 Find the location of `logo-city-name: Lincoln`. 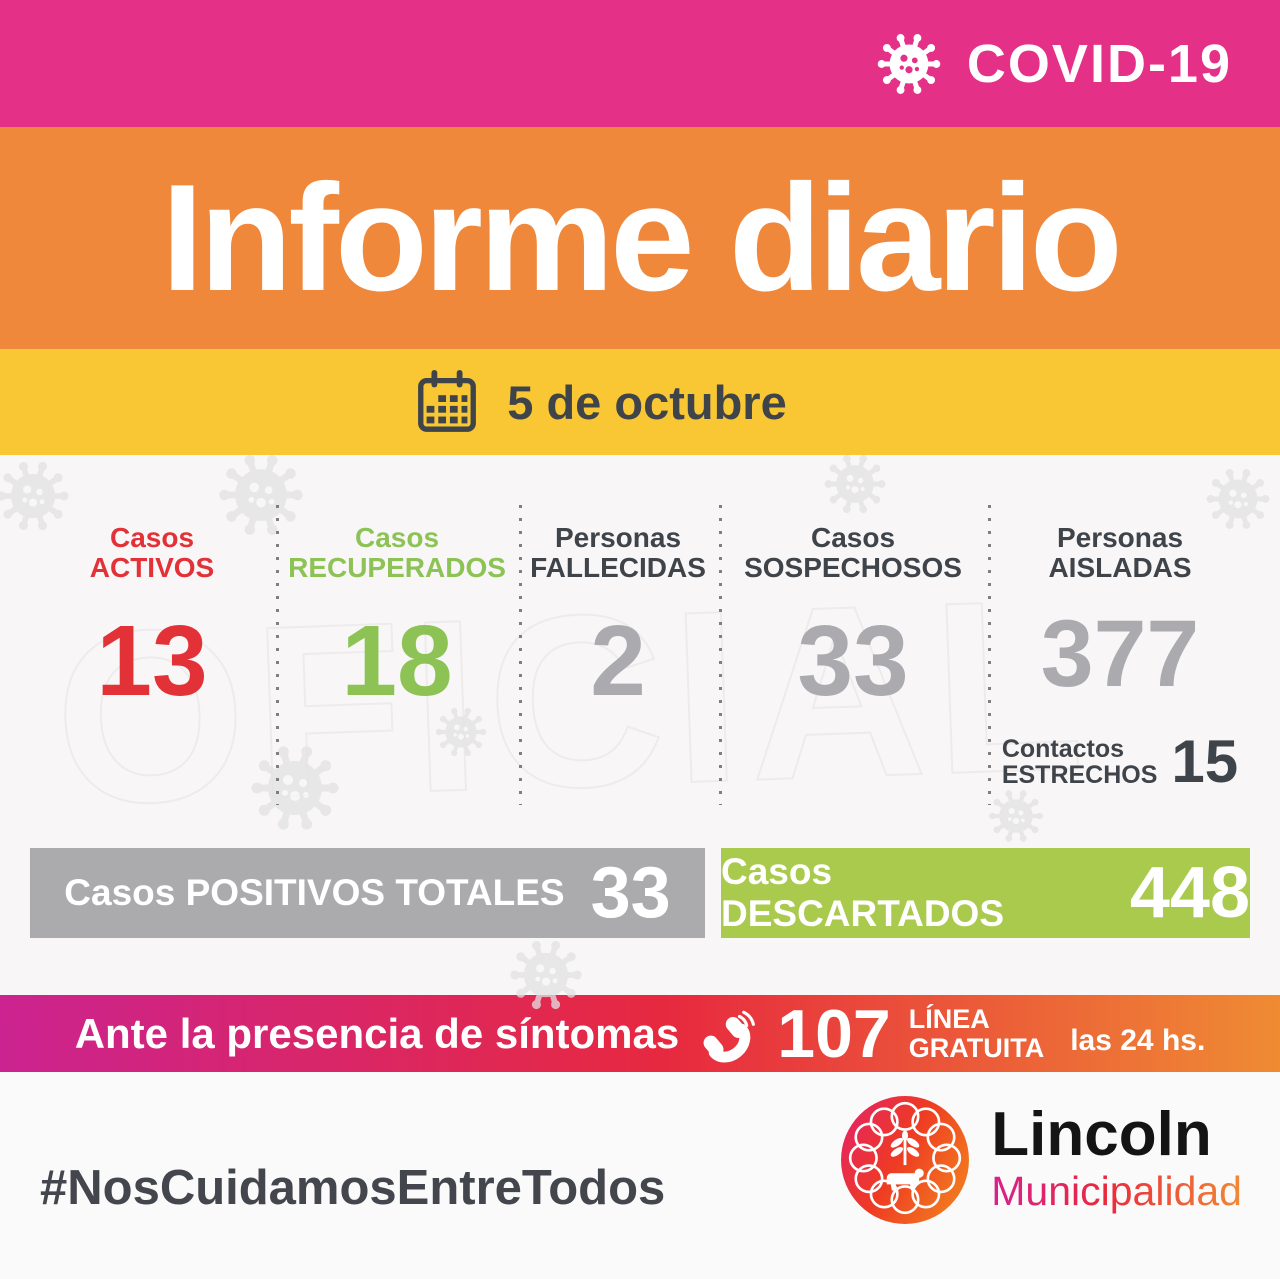

logo-city-name: Lincoln is located at coordinates (1101, 1135).